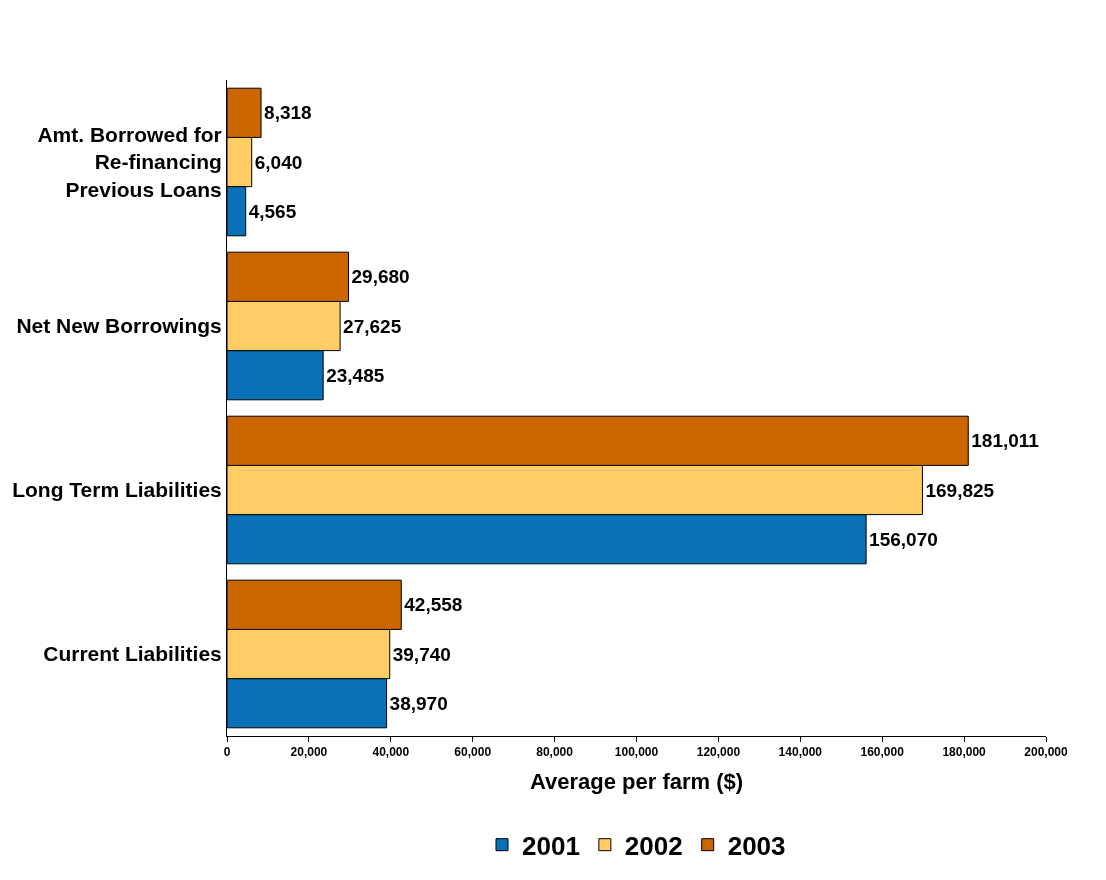  What do you see at coordinates (418, 703) in the screenshot?
I see `data-label: 38,970` at bounding box center [418, 703].